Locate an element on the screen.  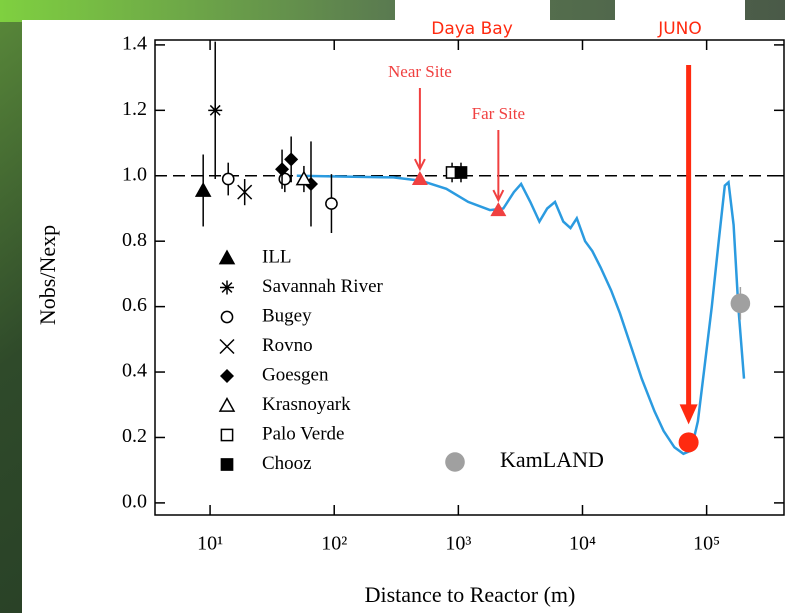
x-tick-label: 10² is located at coordinates (334, 544).